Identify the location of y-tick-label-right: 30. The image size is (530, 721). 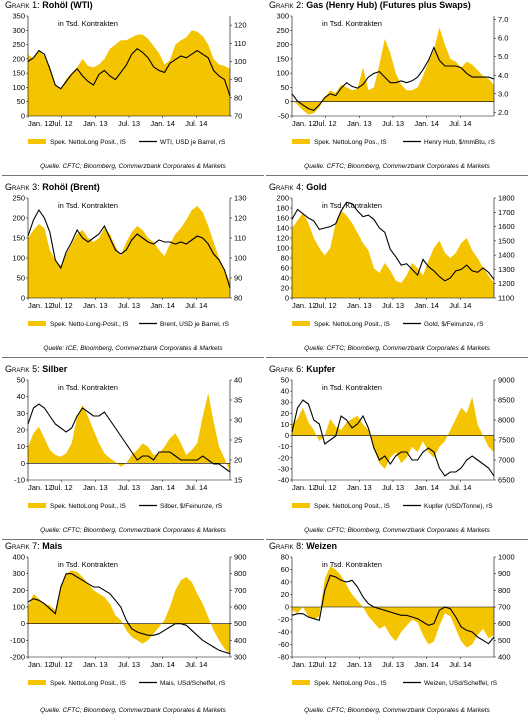
(238, 420).